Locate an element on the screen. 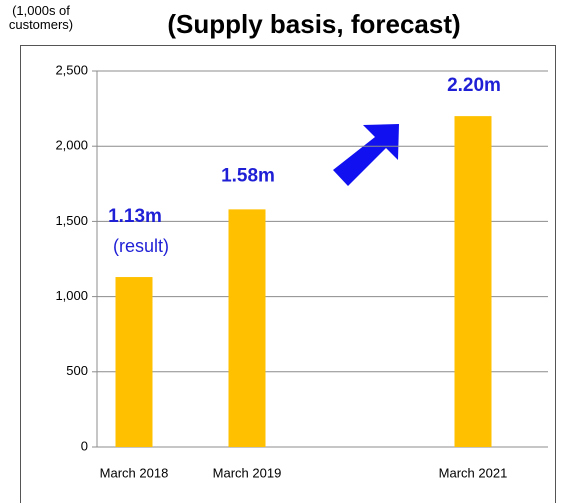 The height and width of the screenshot is (503, 562). value-label: 1.13m is located at coordinates (135, 216).